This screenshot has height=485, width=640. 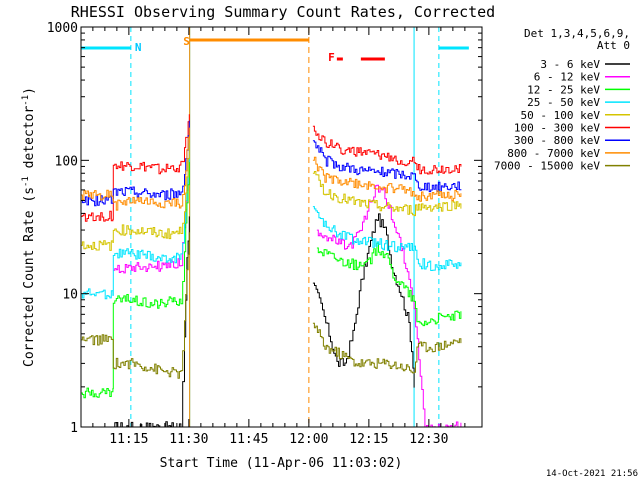 What do you see at coordinates (613, 45) in the screenshot?
I see `legend-header-1: Att 0` at bounding box center [613, 45].